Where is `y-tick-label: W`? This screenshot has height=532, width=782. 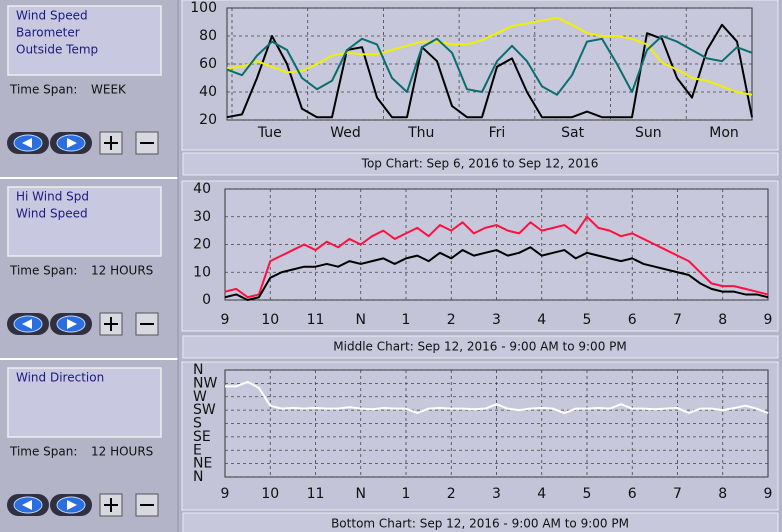 y-tick-label: W is located at coordinates (200, 397).